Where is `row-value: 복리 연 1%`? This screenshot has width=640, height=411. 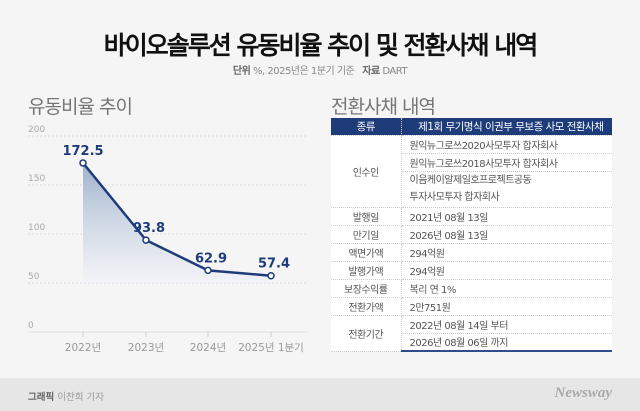 row-value: 복리 연 1% is located at coordinates (506, 288).